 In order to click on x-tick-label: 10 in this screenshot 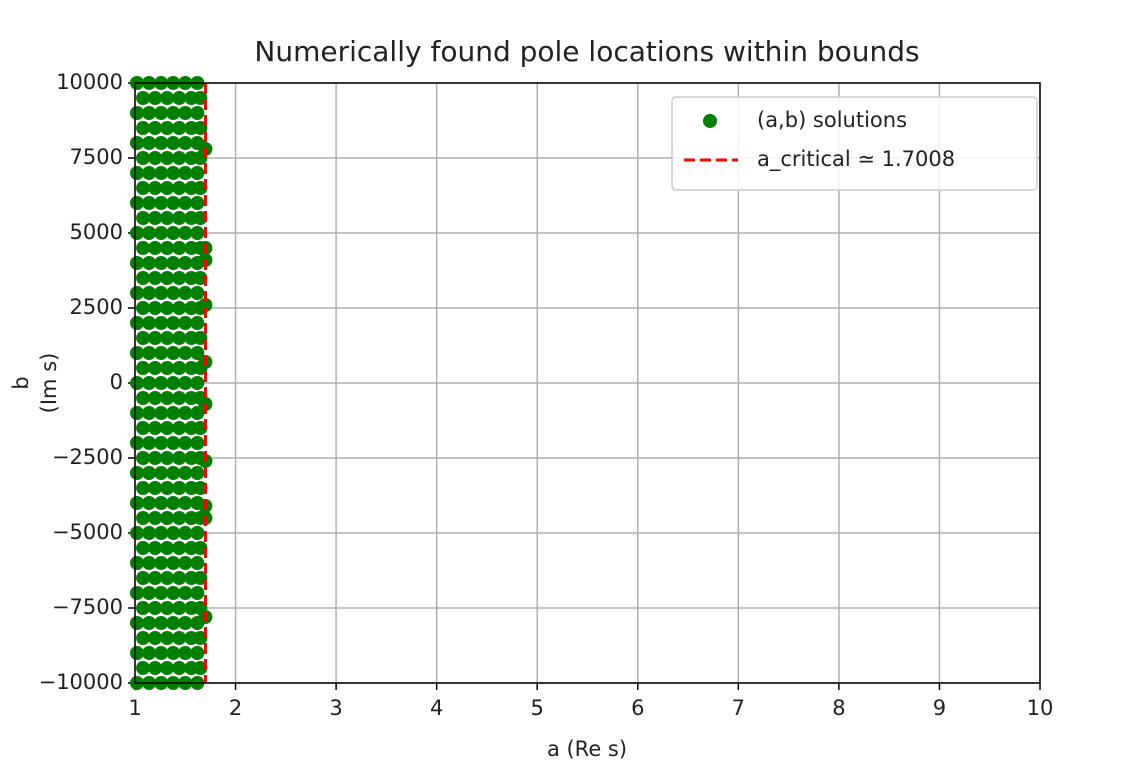, I will do `click(1040, 708)`.